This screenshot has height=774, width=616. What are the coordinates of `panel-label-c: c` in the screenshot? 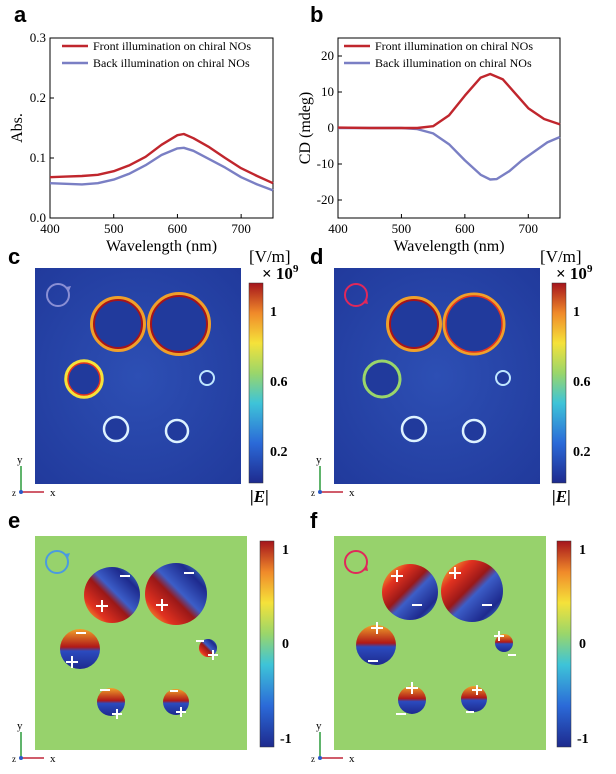 It's located at (14, 256).